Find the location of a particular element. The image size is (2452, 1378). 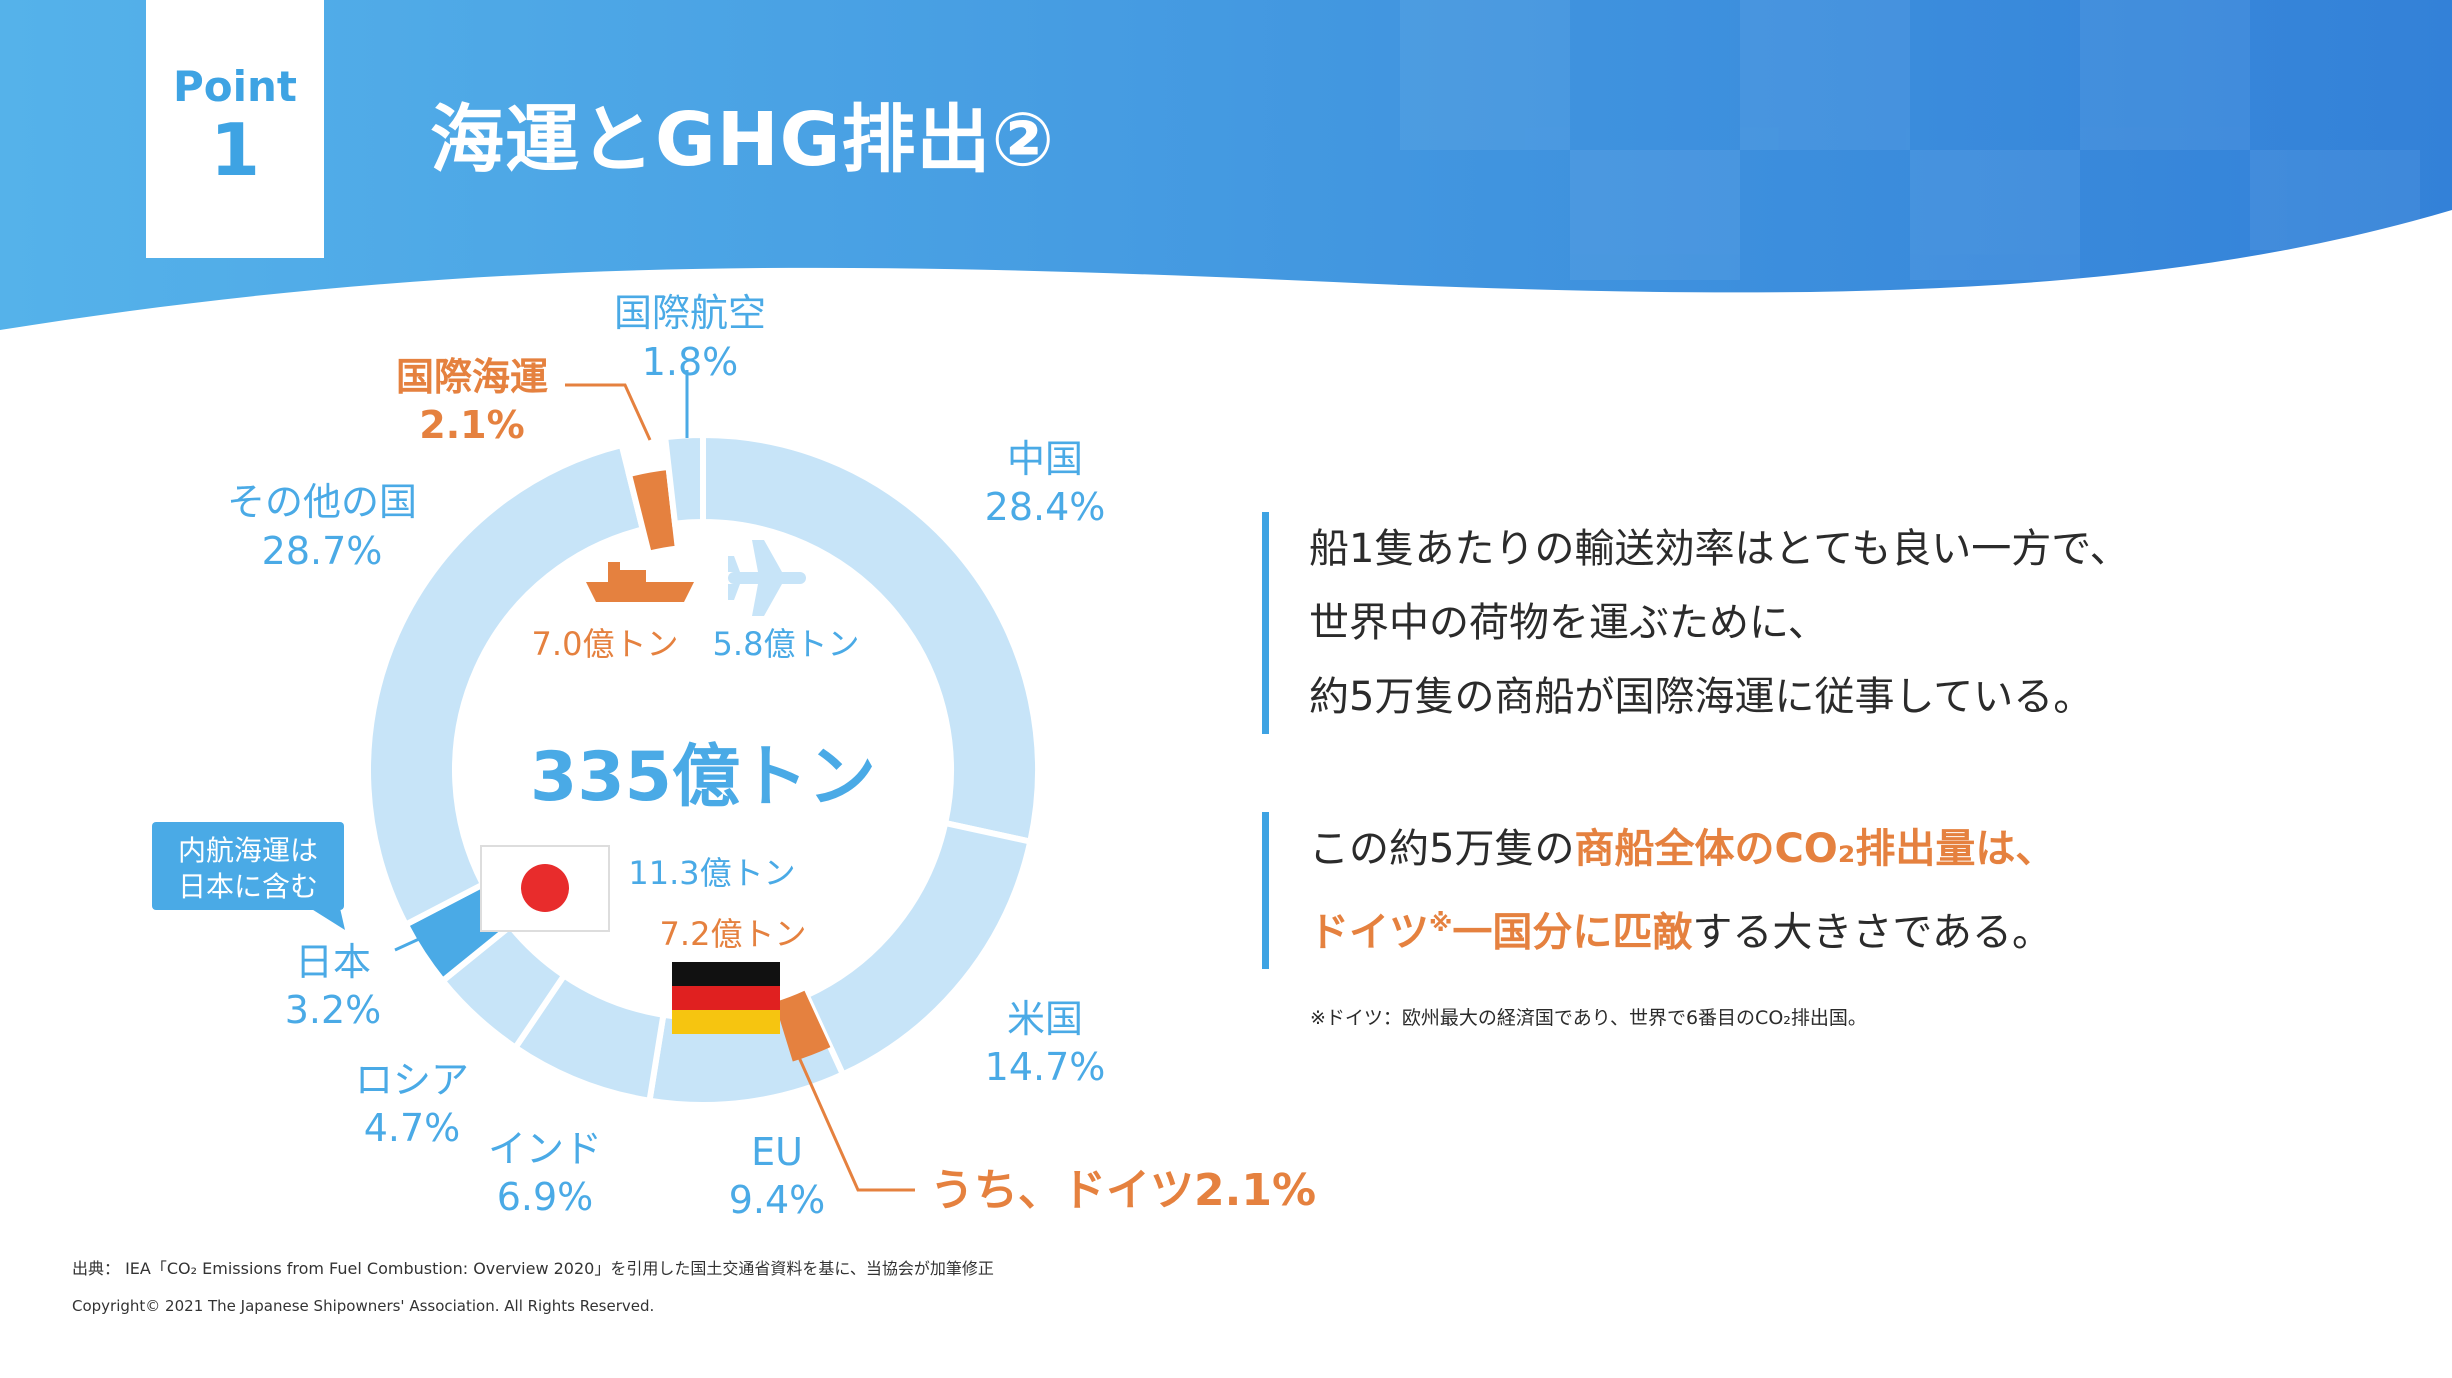

japan-tons: 11.3億トン is located at coordinates (711, 873).